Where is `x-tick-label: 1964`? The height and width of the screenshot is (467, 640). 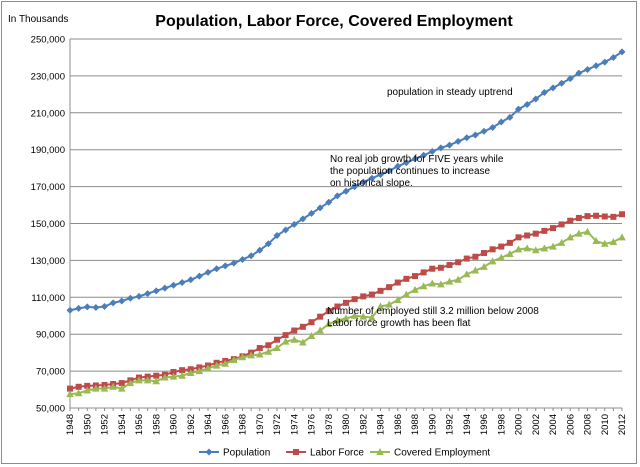 x-tick-label: 1964 is located at coordinates (208, 424).